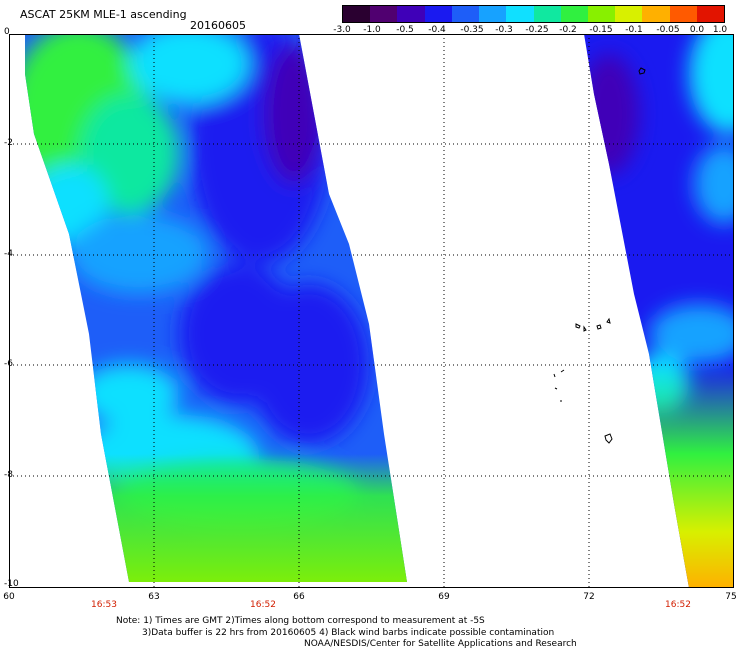 Image resolution: width=740 pixels, height=650 pixels. What do you see at coordinates (601, 30) in the screenshot?
I see `colorbar-label: -0.15` at bounding box center [601, 30].